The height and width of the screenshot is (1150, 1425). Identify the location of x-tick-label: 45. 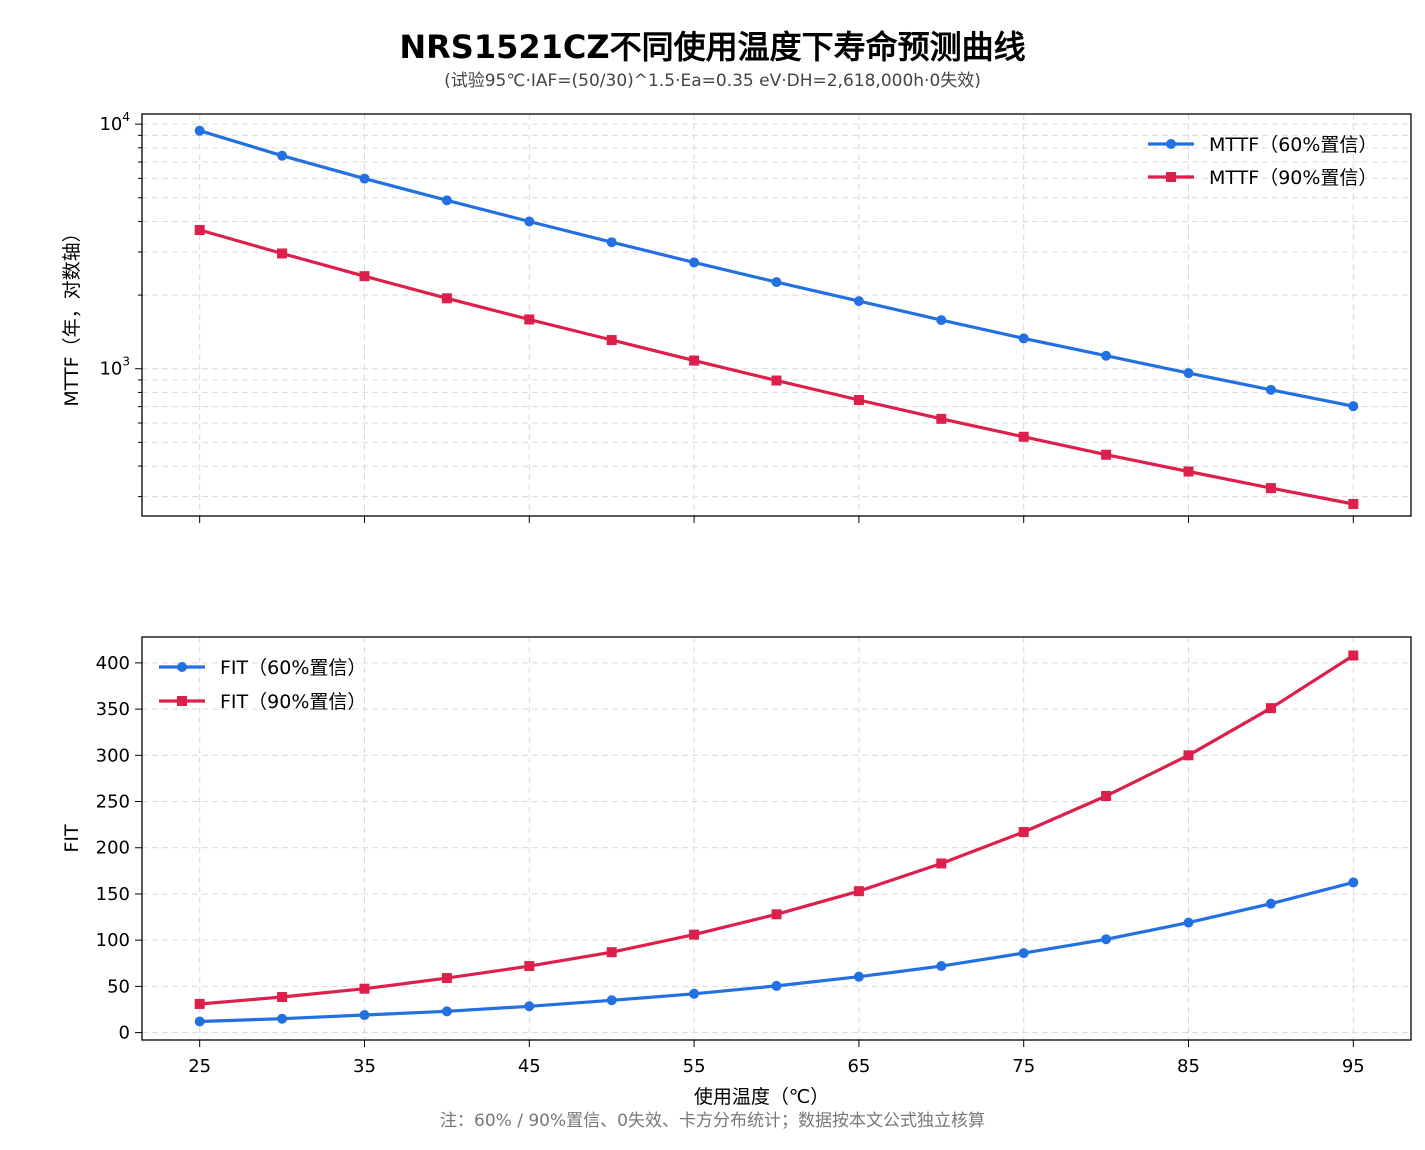
(529, 1066).